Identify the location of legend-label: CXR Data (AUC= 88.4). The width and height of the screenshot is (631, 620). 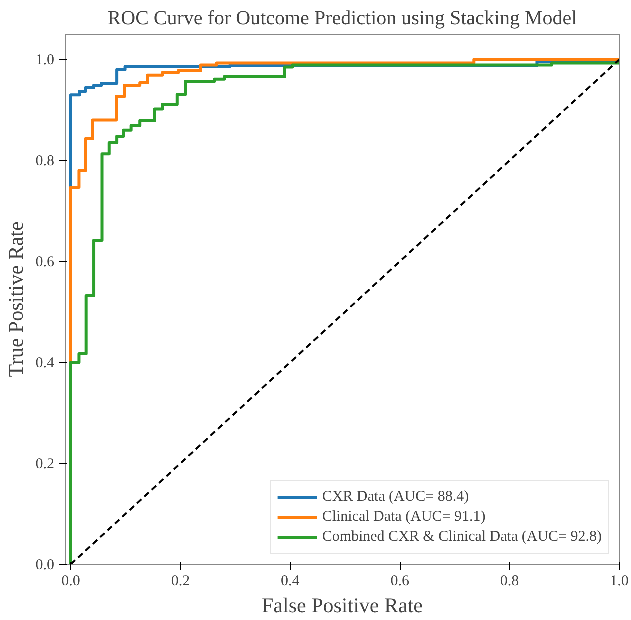
(396, 497).